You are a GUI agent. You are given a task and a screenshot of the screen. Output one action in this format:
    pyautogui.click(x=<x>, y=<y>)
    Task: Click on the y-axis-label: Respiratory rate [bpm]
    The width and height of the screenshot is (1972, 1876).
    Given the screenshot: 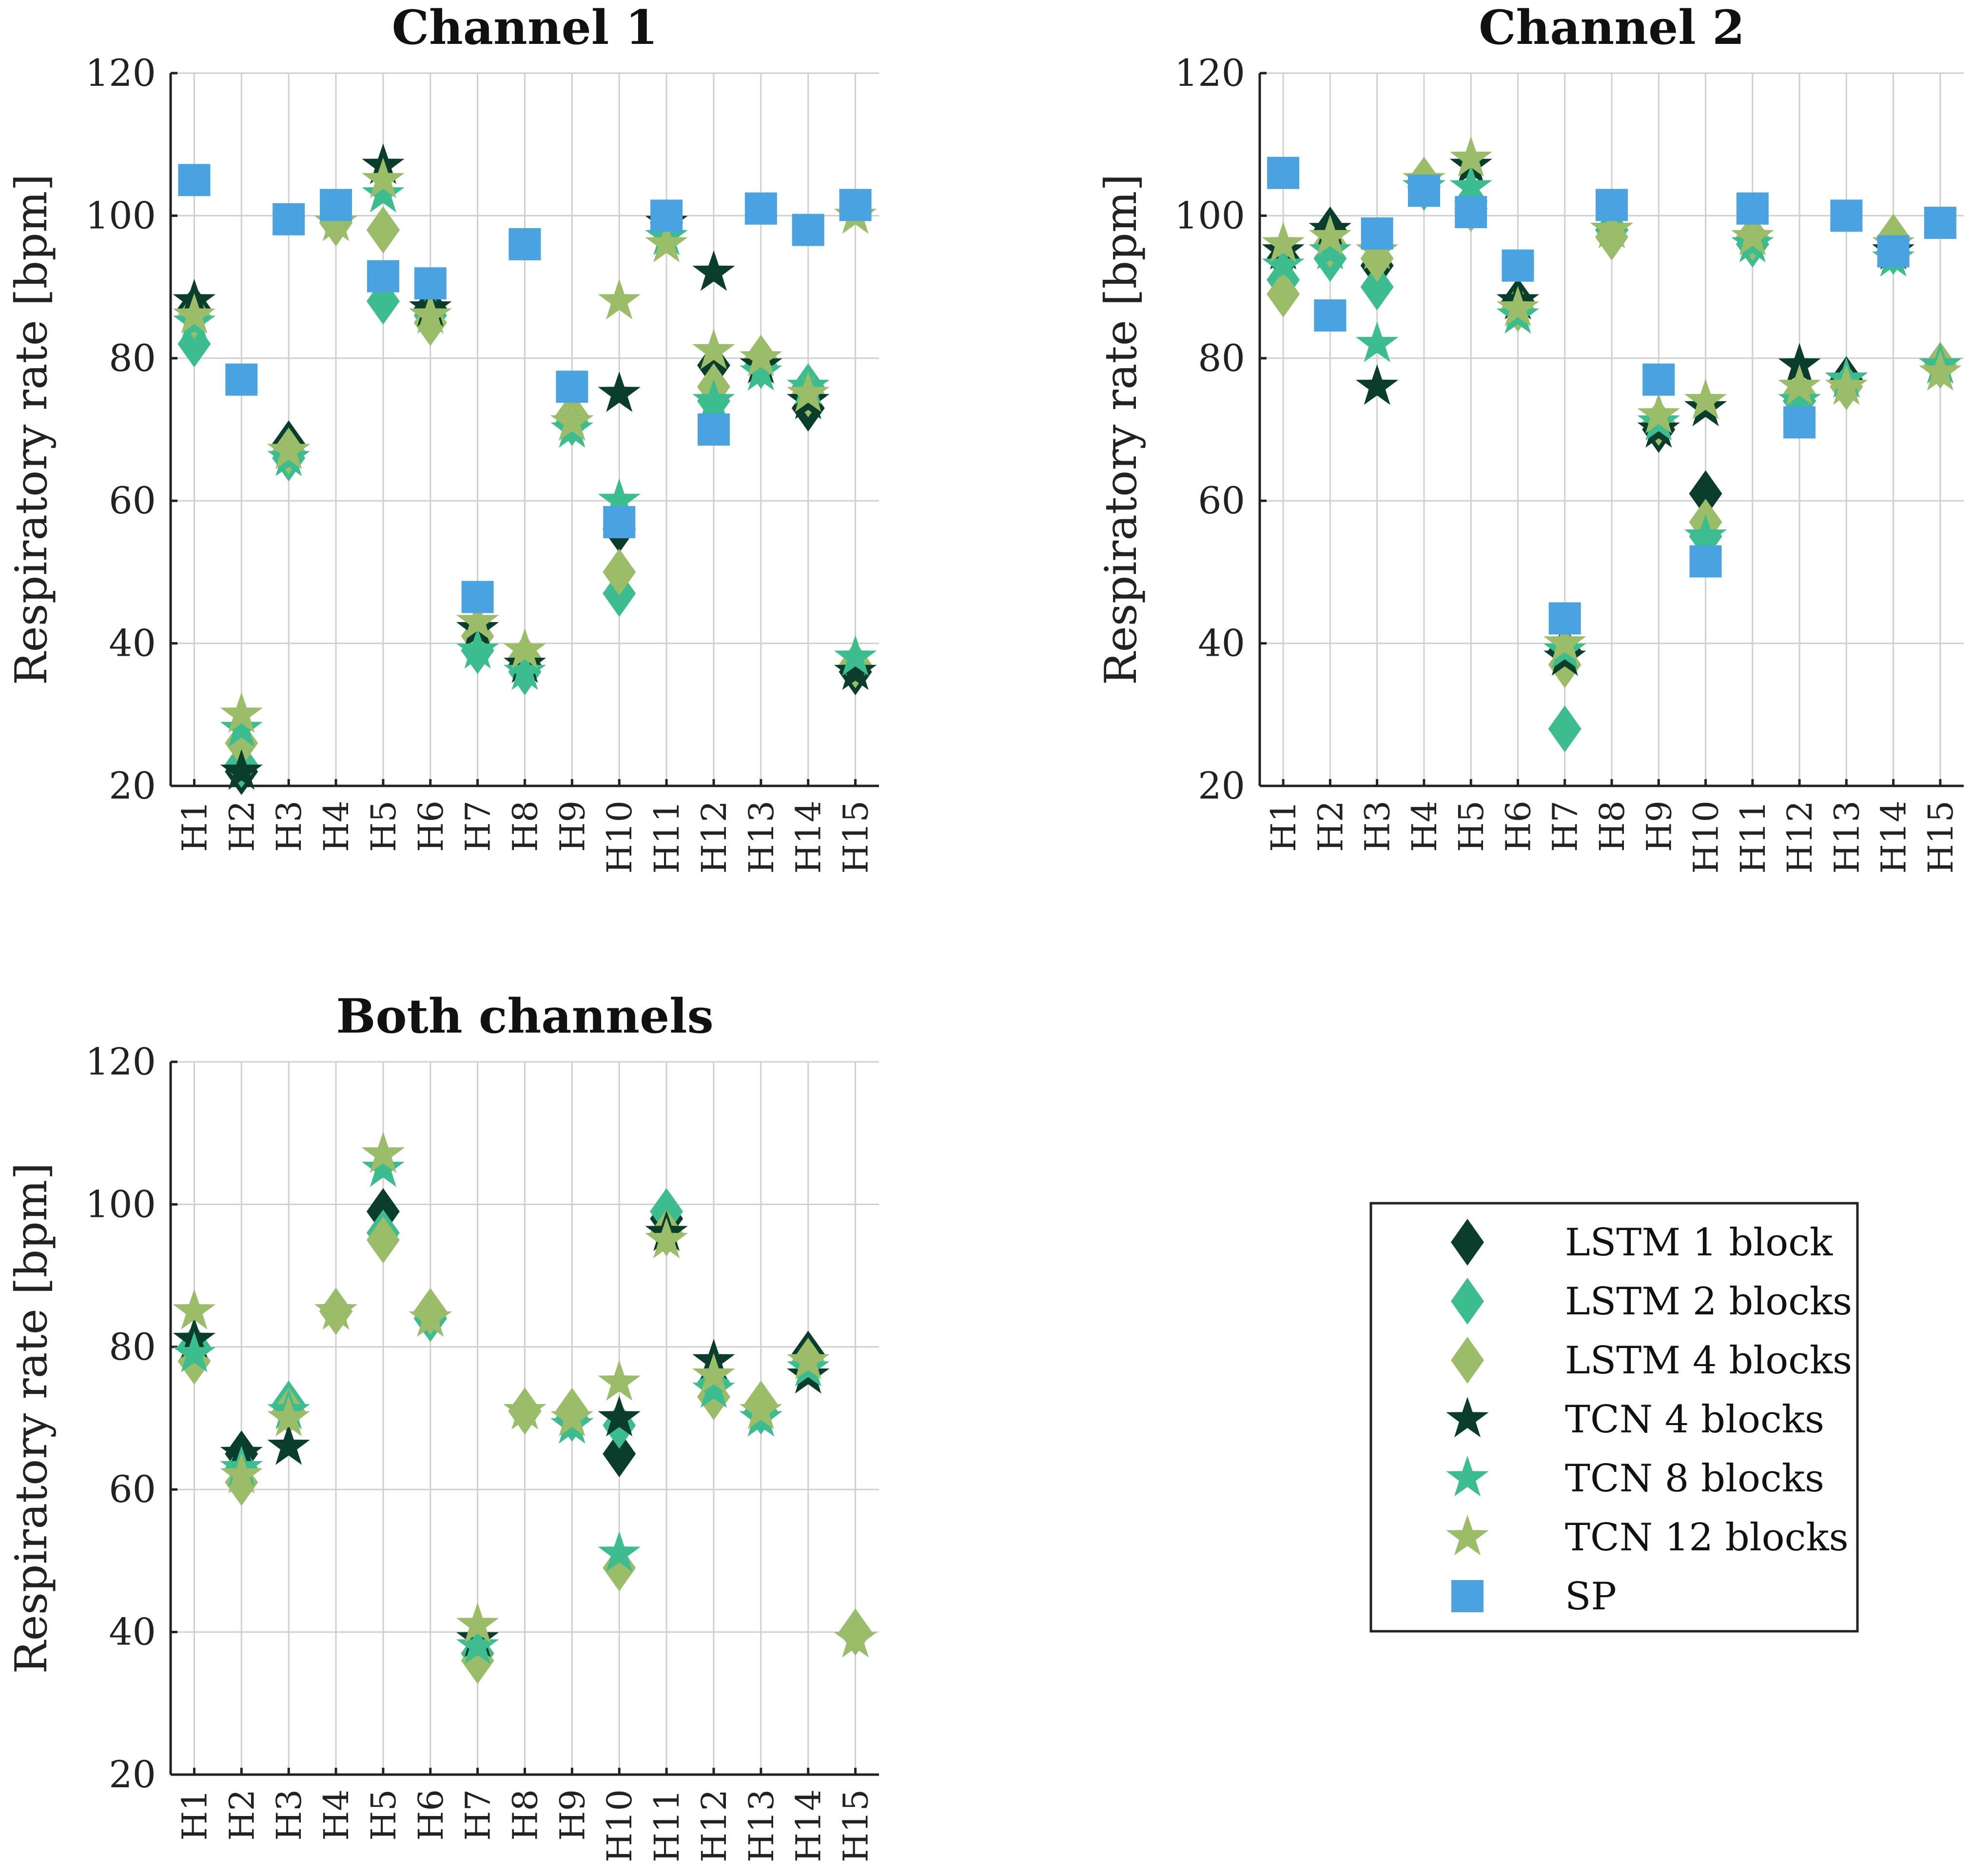 What is the action you would take?
    pyautogui.click(x=31, y=429)
    